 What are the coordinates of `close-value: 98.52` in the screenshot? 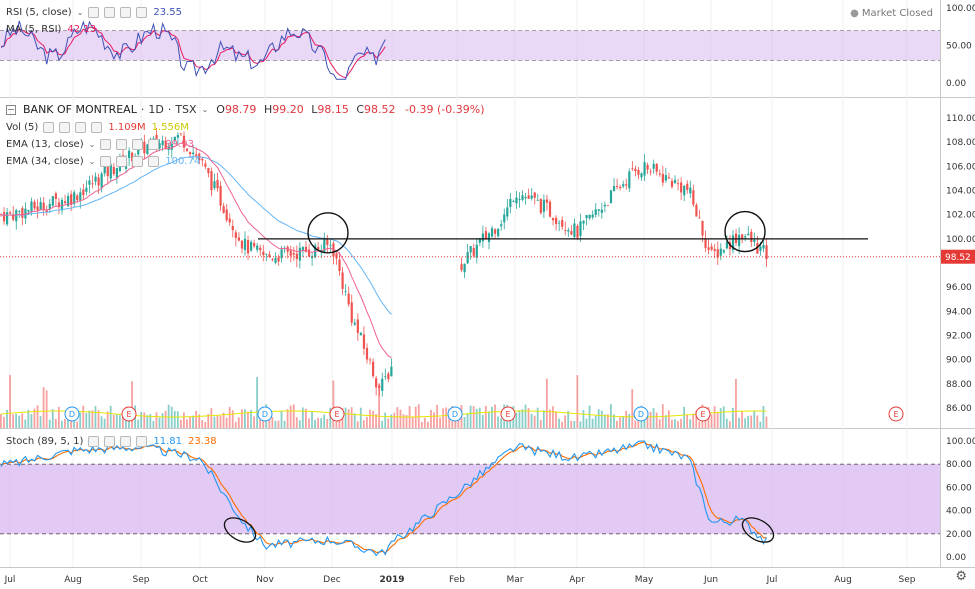 It's located at (380, 109).